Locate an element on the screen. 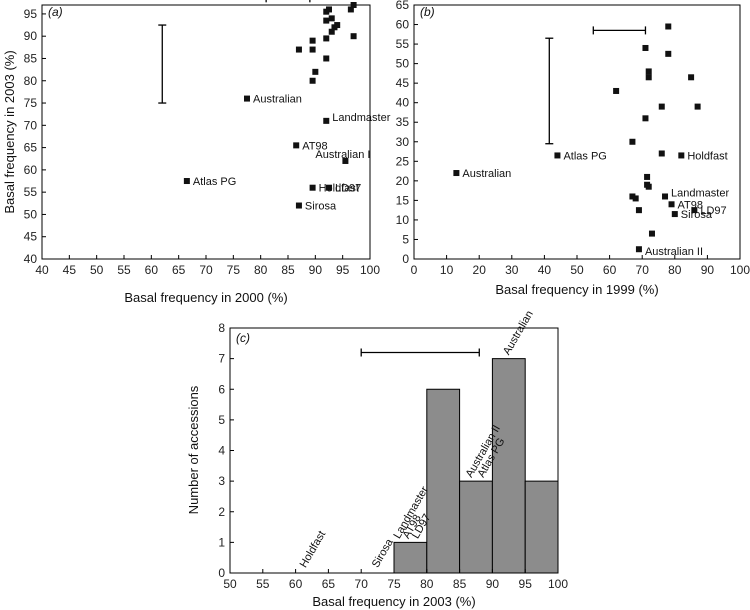  x-tick-label: 45 is located at coordinates (70, 270).